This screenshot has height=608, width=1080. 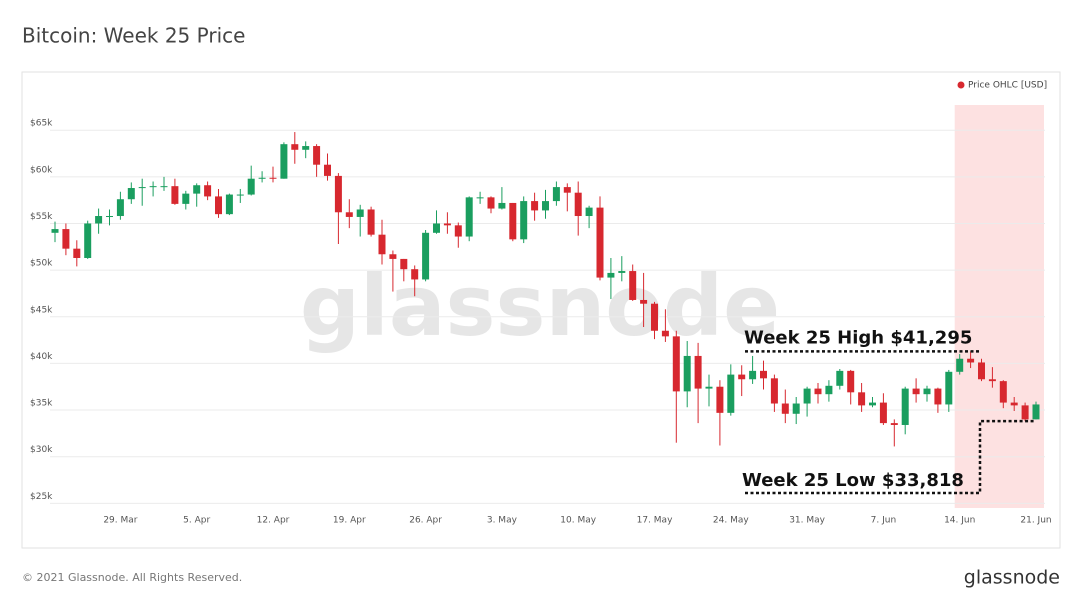 I want to click on legend-swatch, so click(x=961, y=85).